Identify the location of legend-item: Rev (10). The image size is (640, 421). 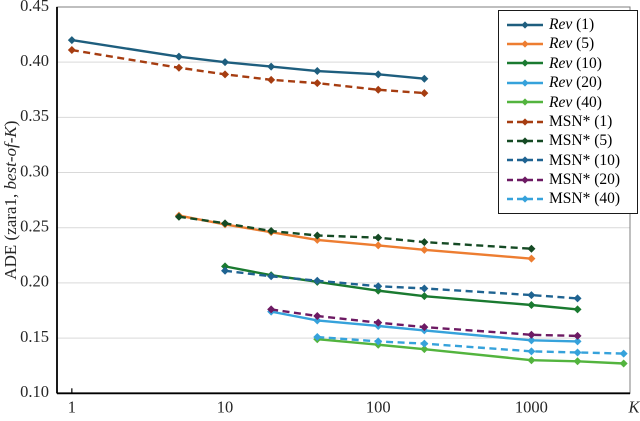
(569, 63).